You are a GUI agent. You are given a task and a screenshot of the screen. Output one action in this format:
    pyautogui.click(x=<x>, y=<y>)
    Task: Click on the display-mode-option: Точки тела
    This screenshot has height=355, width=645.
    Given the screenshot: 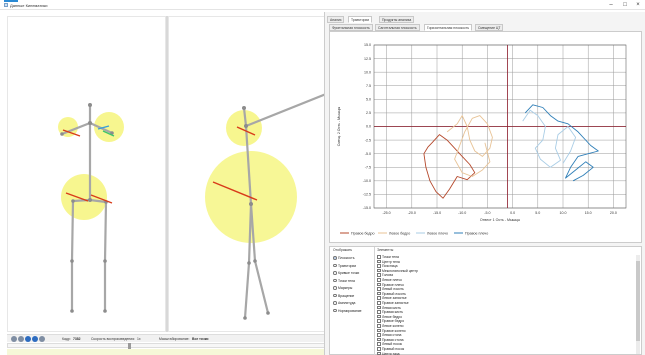 What is the action you would take?
    pyautogui.click(x=344, y=281)
    